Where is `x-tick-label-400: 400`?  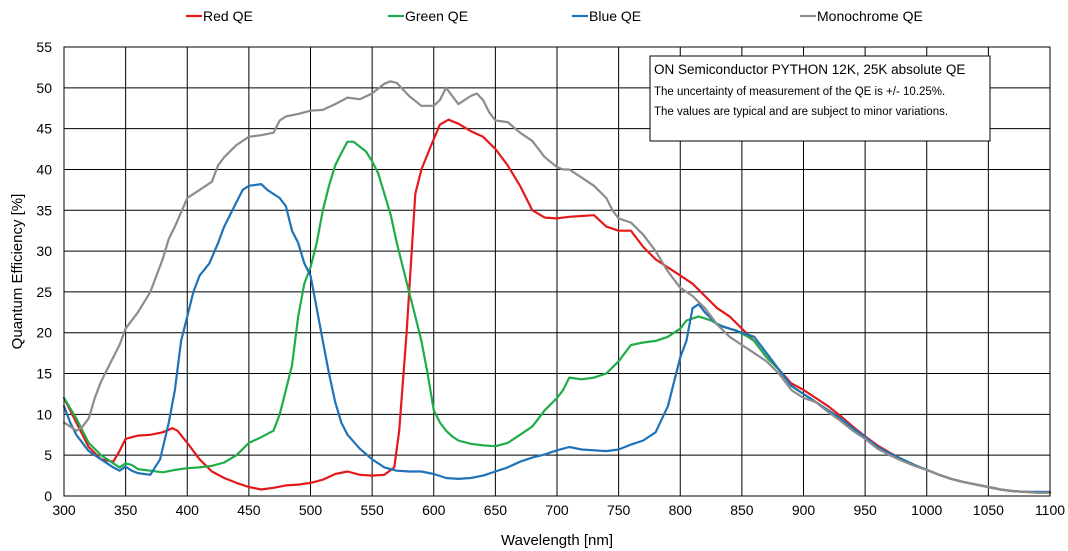 x-tick-label-400: 400 is located at coordinates (188, 510).